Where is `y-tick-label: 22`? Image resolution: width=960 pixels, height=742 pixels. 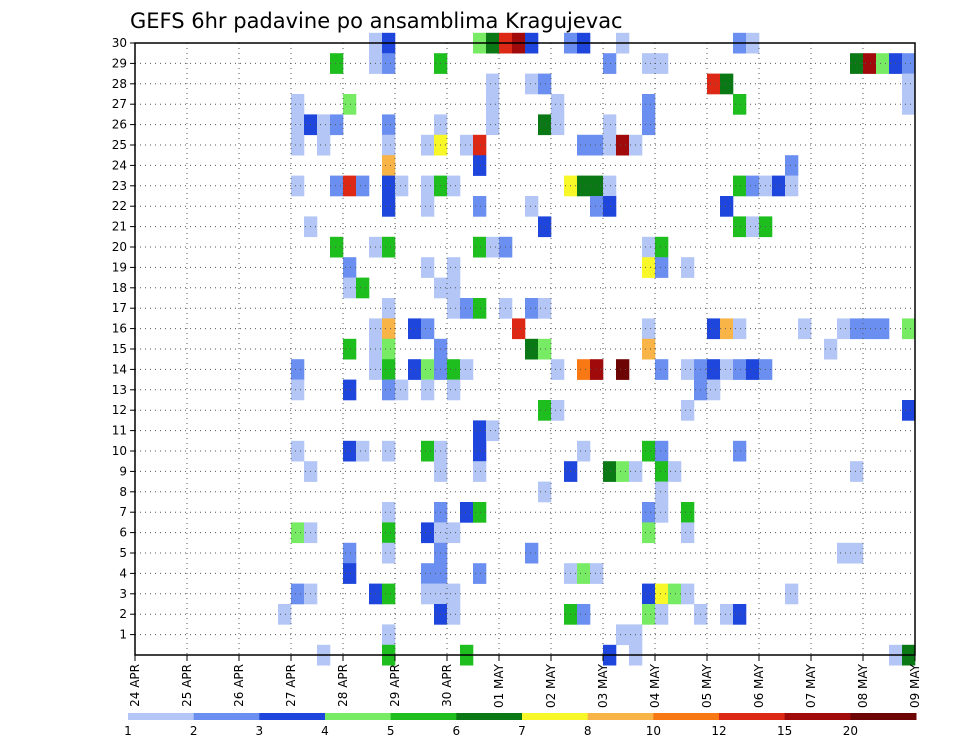 y-tick-label: 22 is located at coordinates (119, 206).